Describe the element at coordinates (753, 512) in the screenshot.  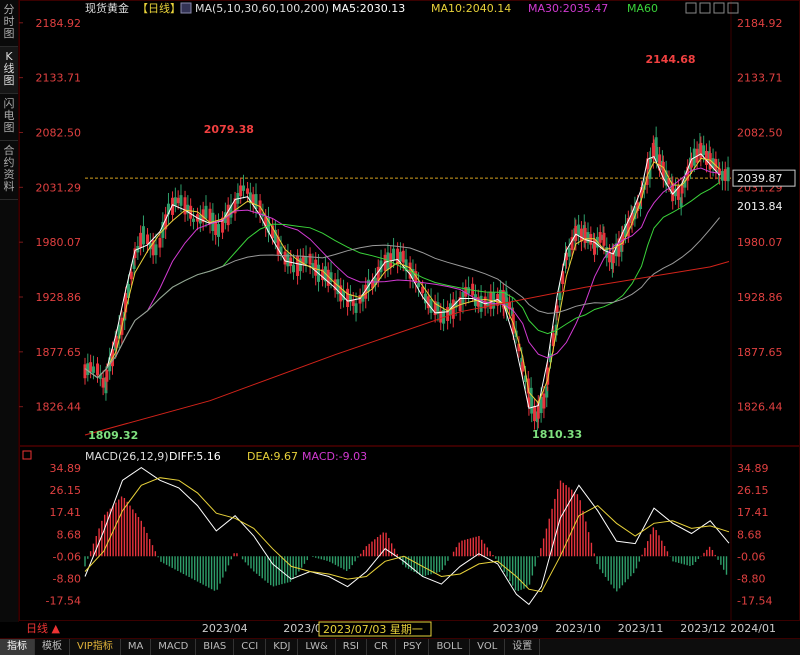
I see `macd-tick-label-right: 17.41` at that location.